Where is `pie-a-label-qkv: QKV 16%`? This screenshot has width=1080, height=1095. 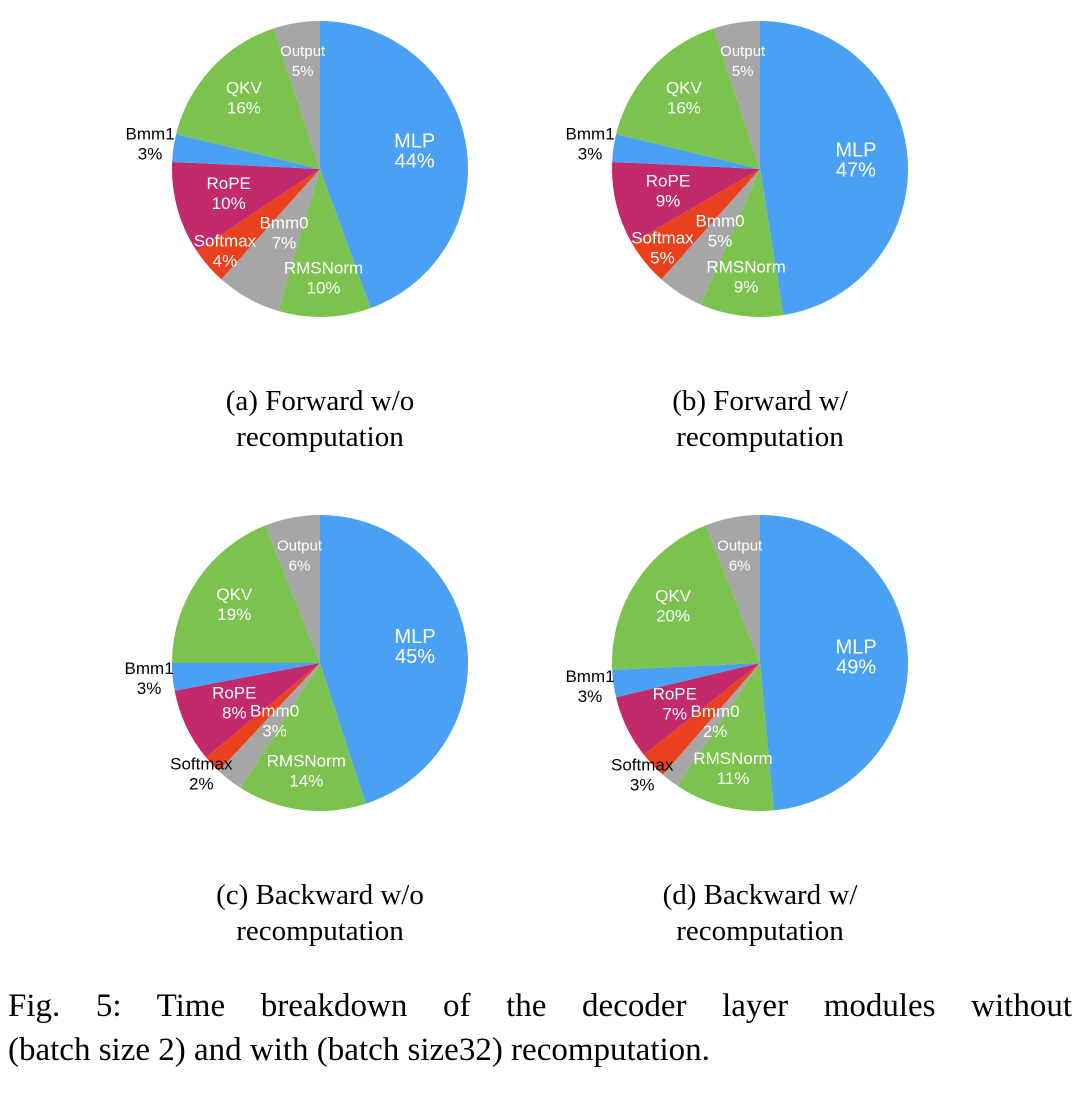
pie-a-label-qkv: QKV 16% is located at coordinates (244, 98).